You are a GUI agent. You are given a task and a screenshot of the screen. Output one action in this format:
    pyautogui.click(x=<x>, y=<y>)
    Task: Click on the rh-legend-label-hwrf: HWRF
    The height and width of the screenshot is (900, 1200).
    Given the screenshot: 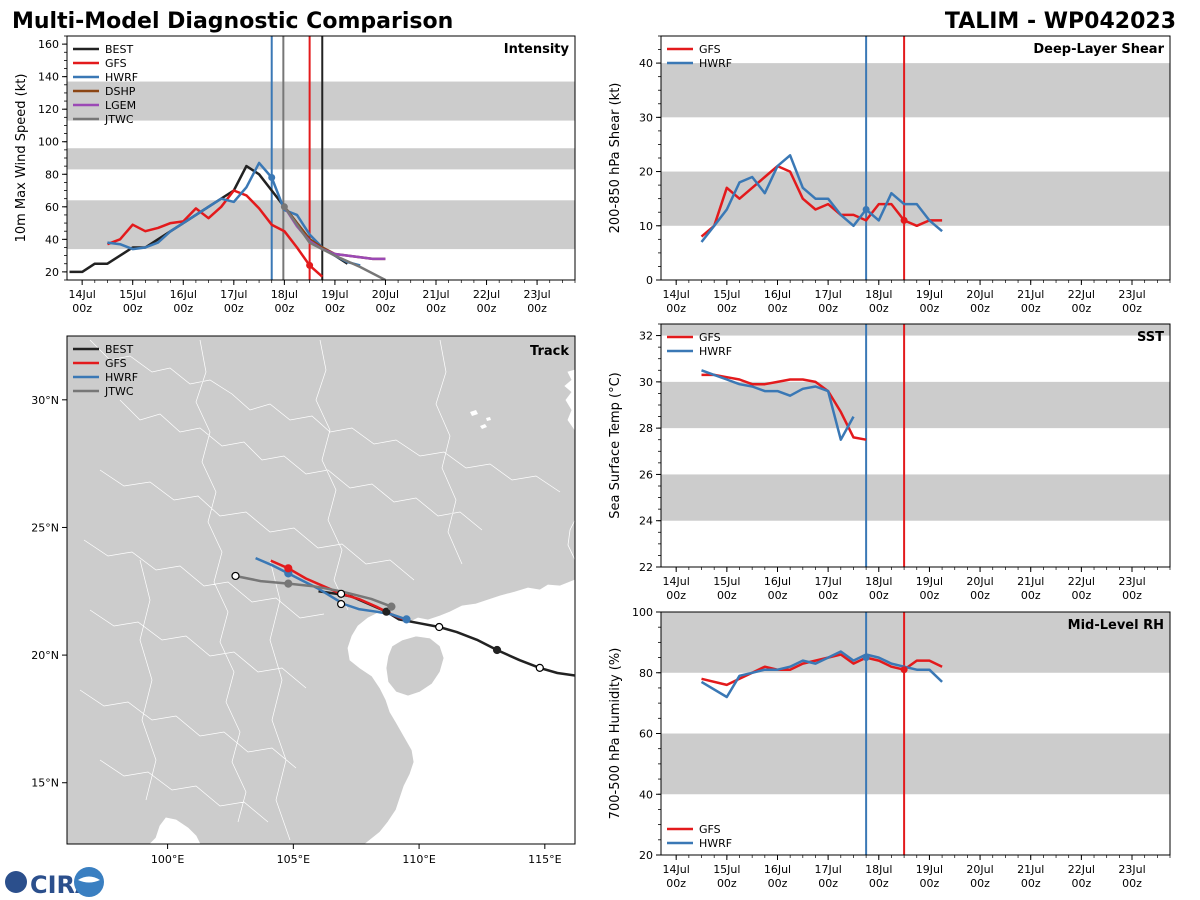 What is the action you would take?
    pyautogui.click(x=715, y=843)
    